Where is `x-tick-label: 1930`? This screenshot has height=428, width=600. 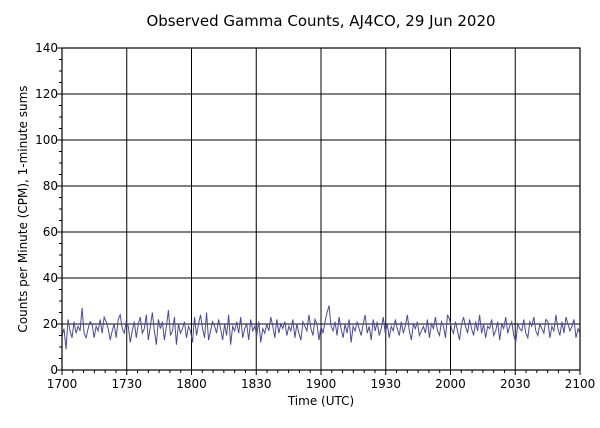
x-tick-label: 1930 is located at coordinates (385, 384).